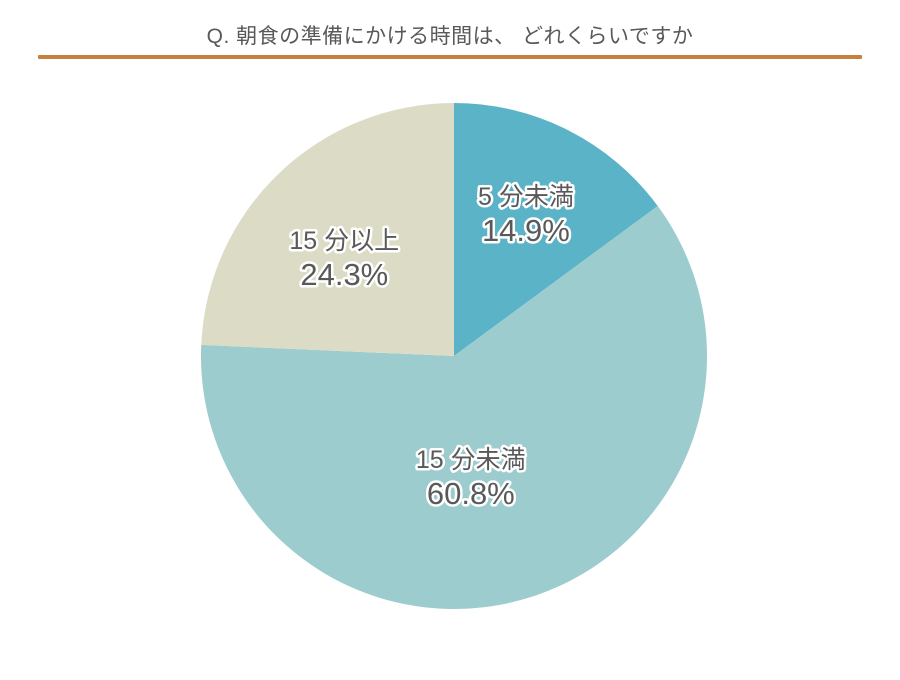 Image resolution: width=900 pixels, height=680 pixels. I want to click on chart-title: Q. 朝食の準備にかける時間は、 どれくらいですか, so click(450, 36).